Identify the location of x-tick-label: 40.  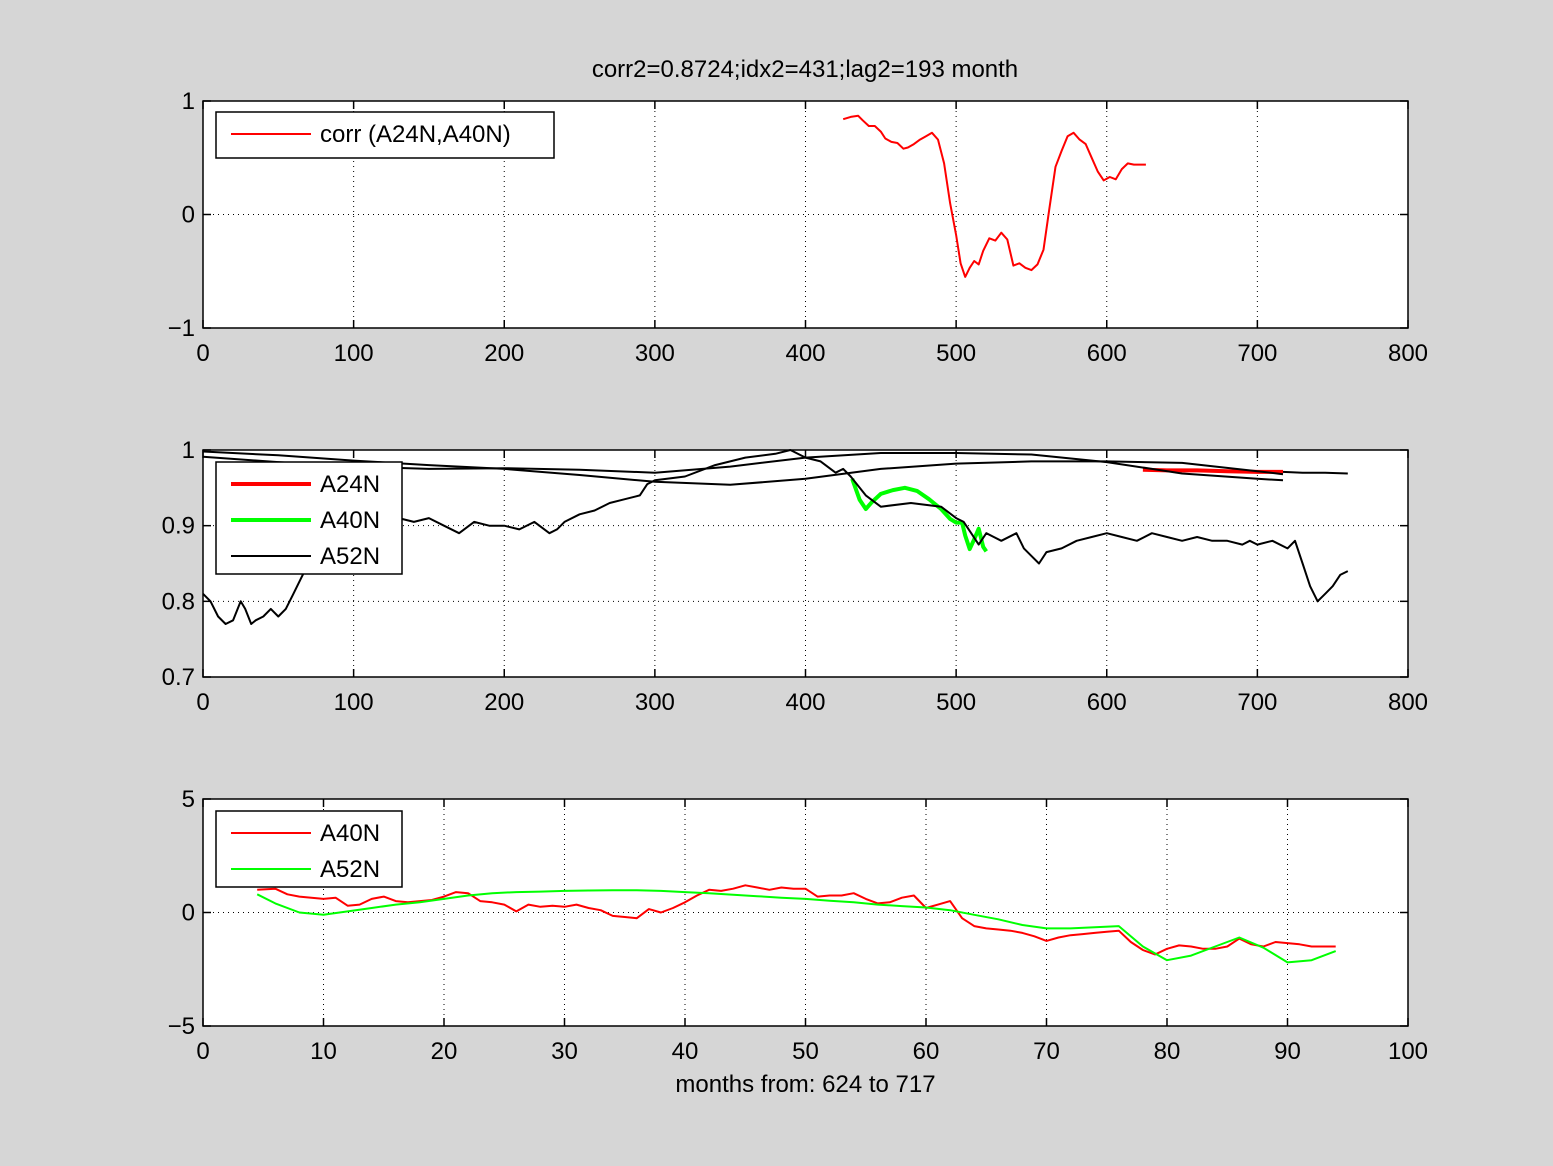
(685, 1051).